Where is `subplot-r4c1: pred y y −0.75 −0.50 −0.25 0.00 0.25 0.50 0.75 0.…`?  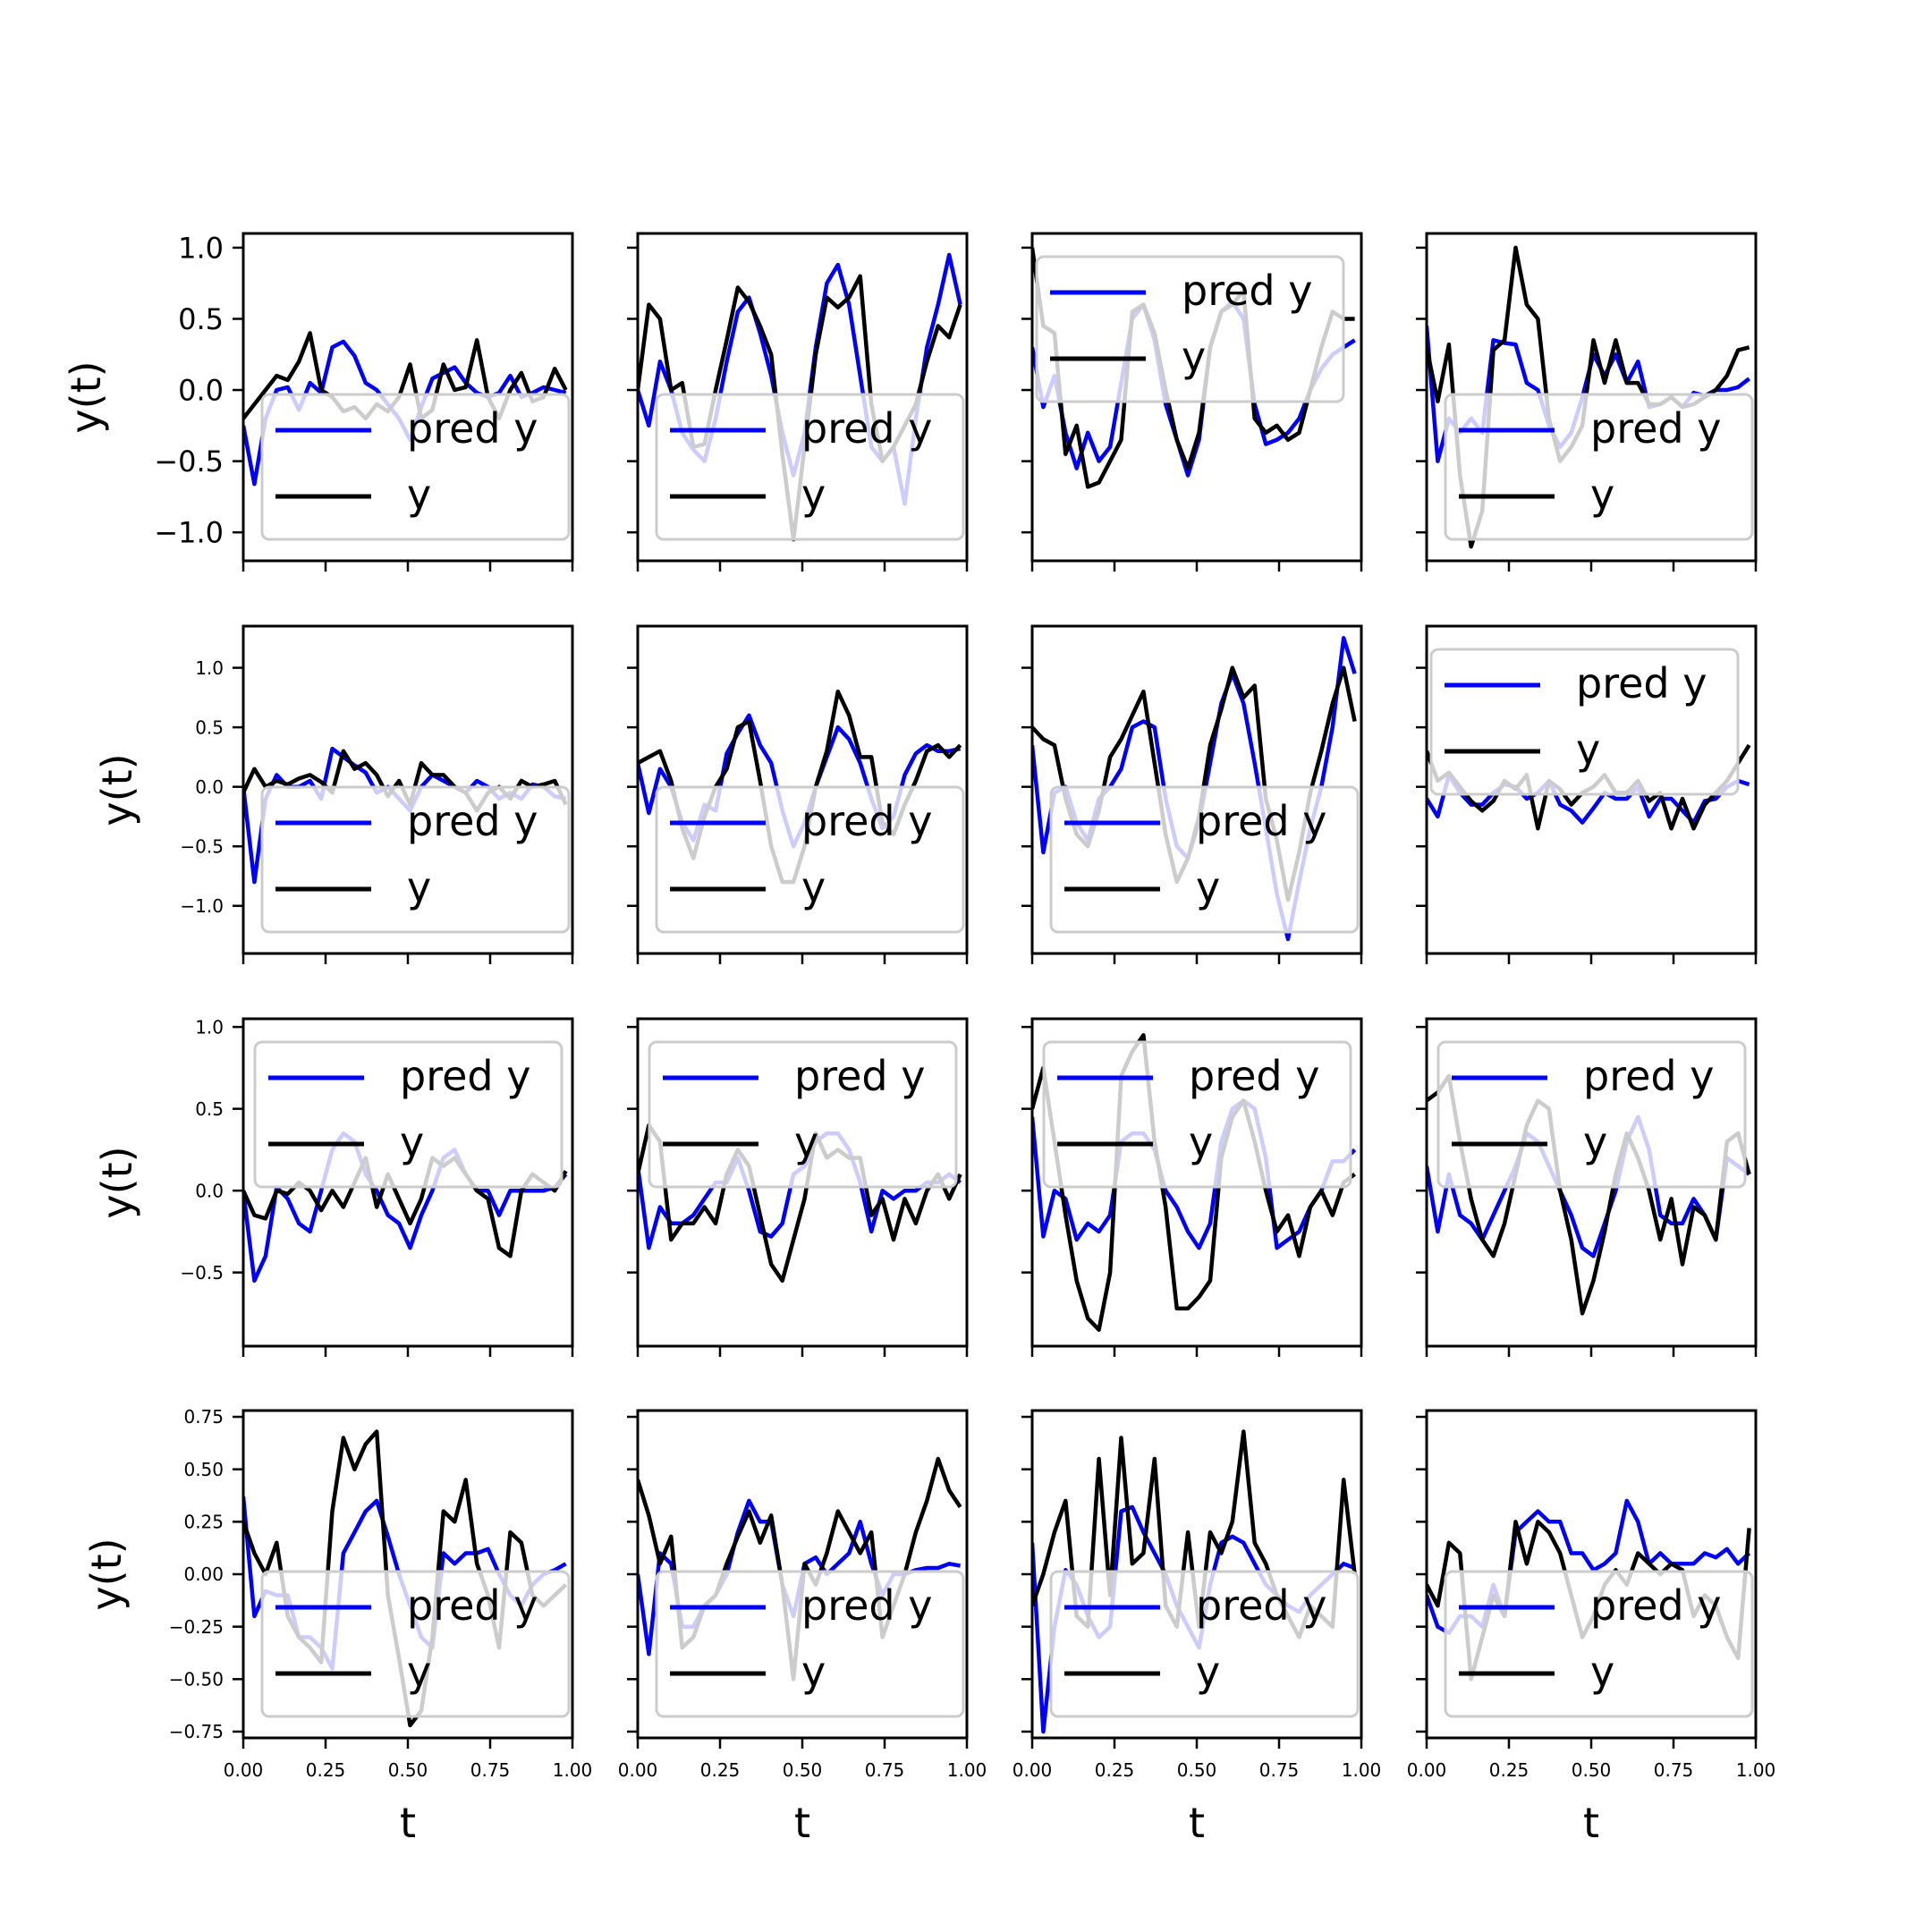 subplot-r4c1: pred y y −0.75 −0.50 −0.25 0.00 0.25 0.50 0.75 0.… is located at coordinates (337, 1626).